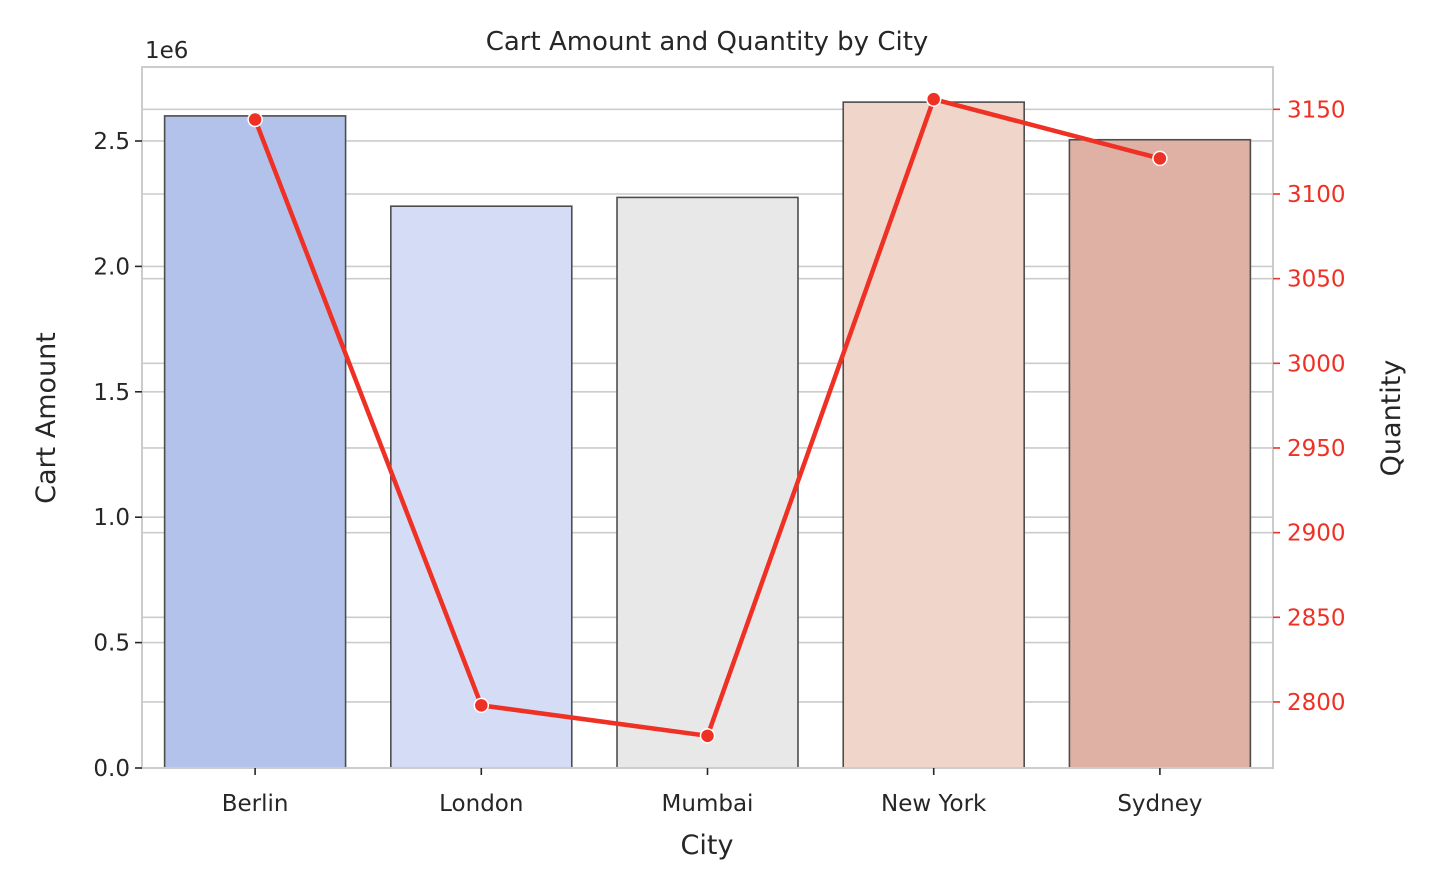 This screenshot has height=892, width=1446. Describe the element at coordinates (708, 804) in the screenshot. I see `x-tick-label-mumbai: Mumbai` at that location.